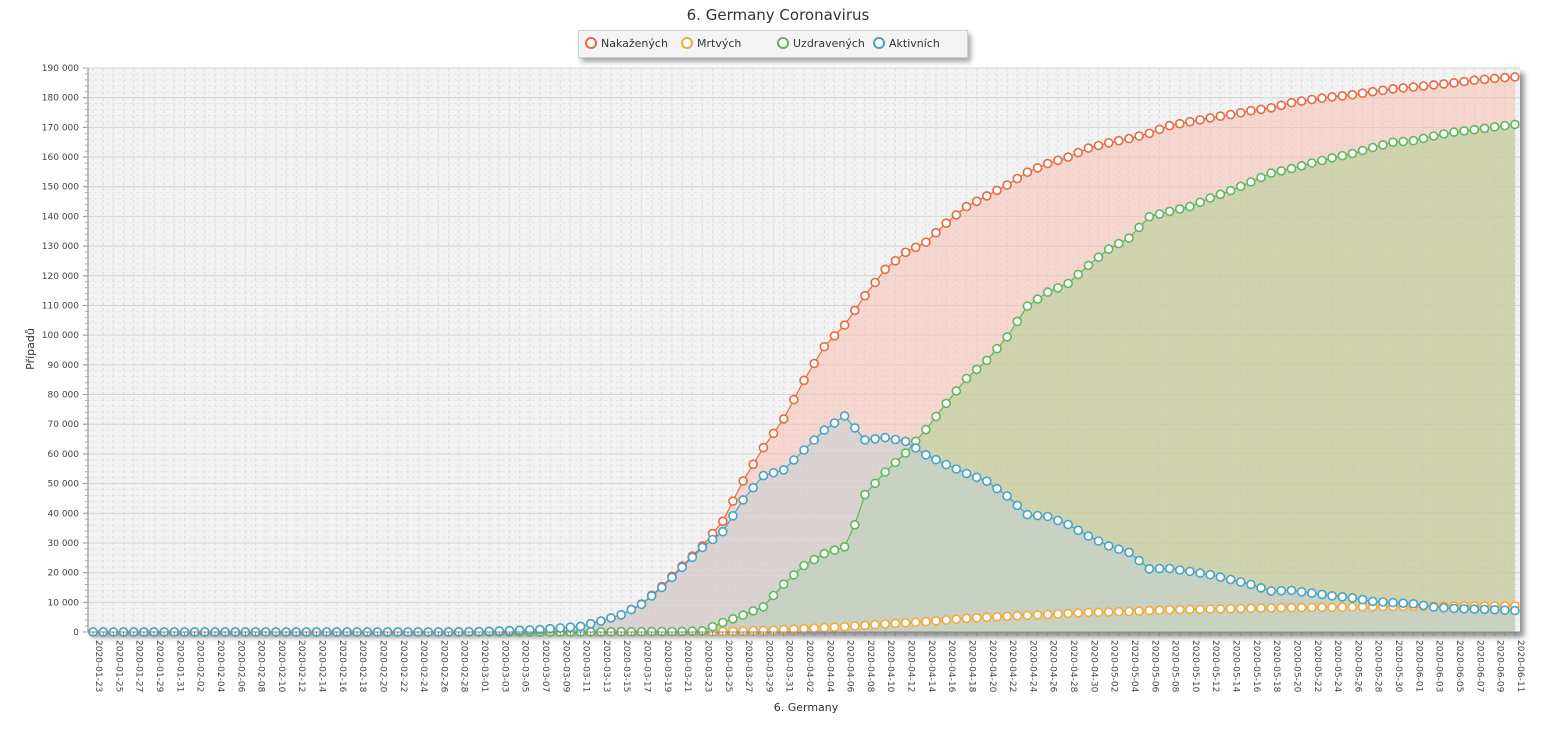  What do you see at coordinates (626, 43) in the screenshot?
I see `legend-item-nakazenych: Nakažených` at bounding box center [626, 43].